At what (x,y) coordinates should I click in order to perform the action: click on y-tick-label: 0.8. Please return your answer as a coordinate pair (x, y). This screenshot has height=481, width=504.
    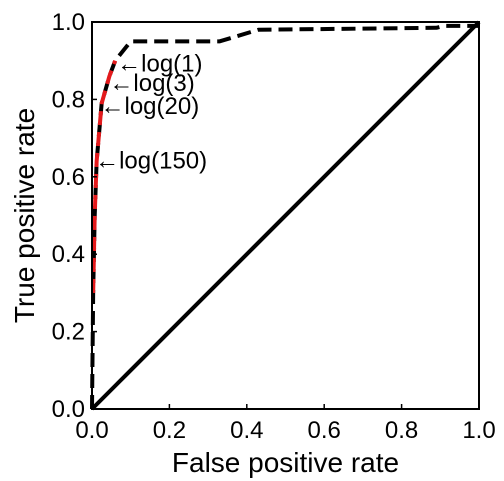
    Looking at the image, I should click on (68, 99).